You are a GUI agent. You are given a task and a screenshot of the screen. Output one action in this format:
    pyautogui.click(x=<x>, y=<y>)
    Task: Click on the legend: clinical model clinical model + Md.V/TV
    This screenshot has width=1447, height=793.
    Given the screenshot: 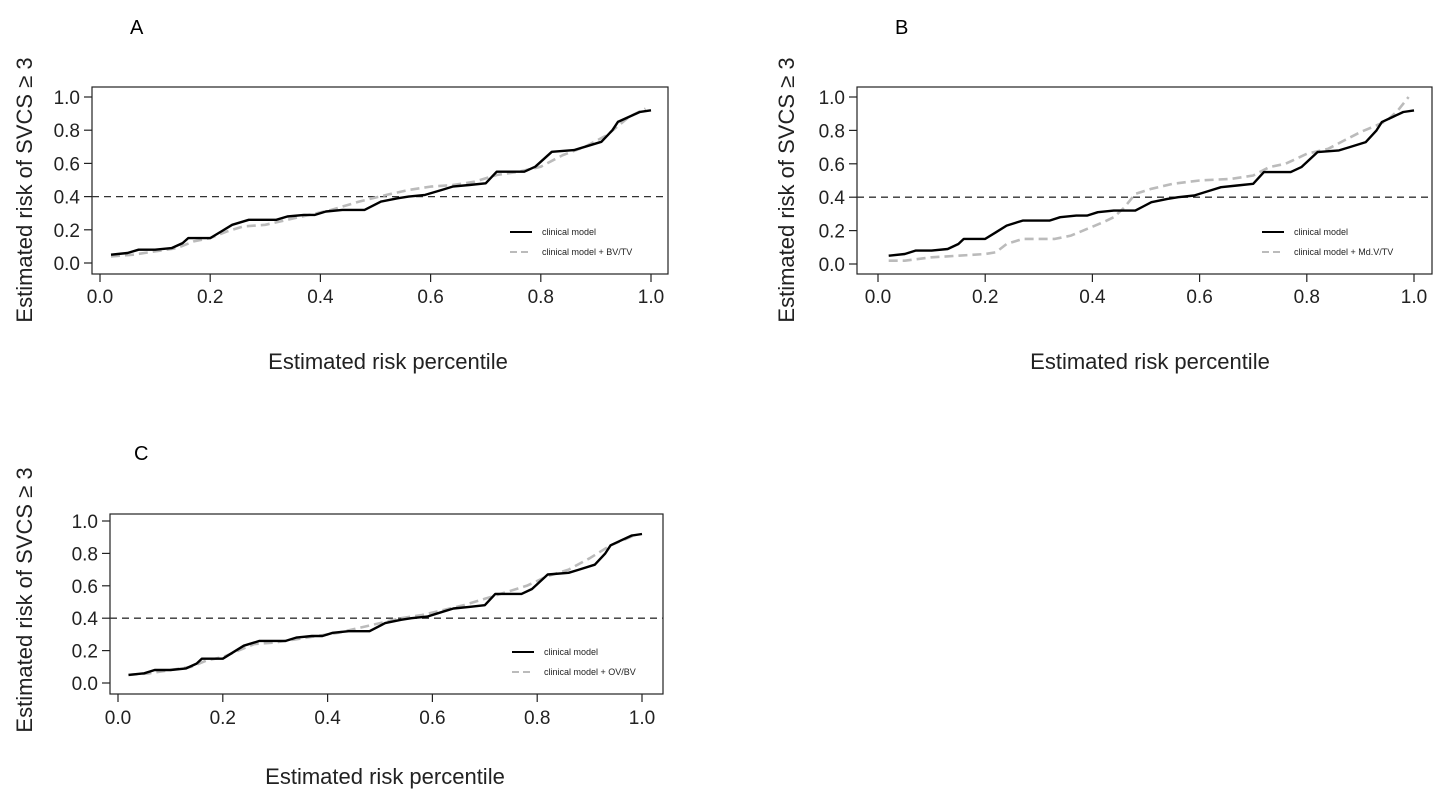 What is the action you would take?
    pyautogui.click(x=1327, y=242)
    